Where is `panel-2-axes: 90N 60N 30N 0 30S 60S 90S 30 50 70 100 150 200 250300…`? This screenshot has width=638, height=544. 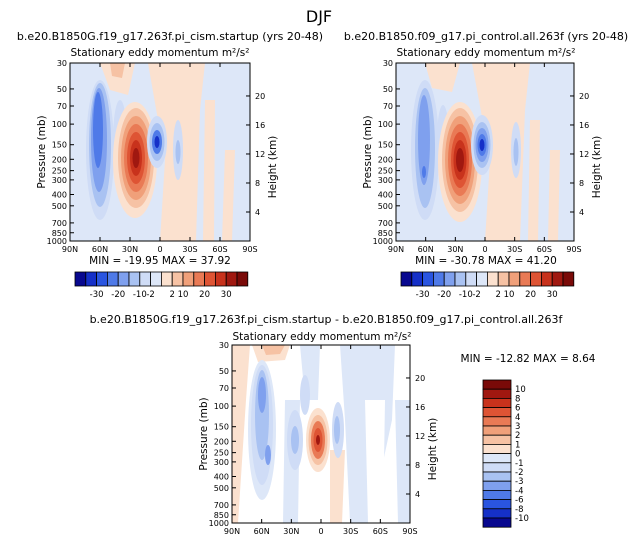 panel-2-axes: 90N 60N 30N 0 30S 60S 90S 30 50 70 100 150 200 250300… is located at coordinates (482, 156).